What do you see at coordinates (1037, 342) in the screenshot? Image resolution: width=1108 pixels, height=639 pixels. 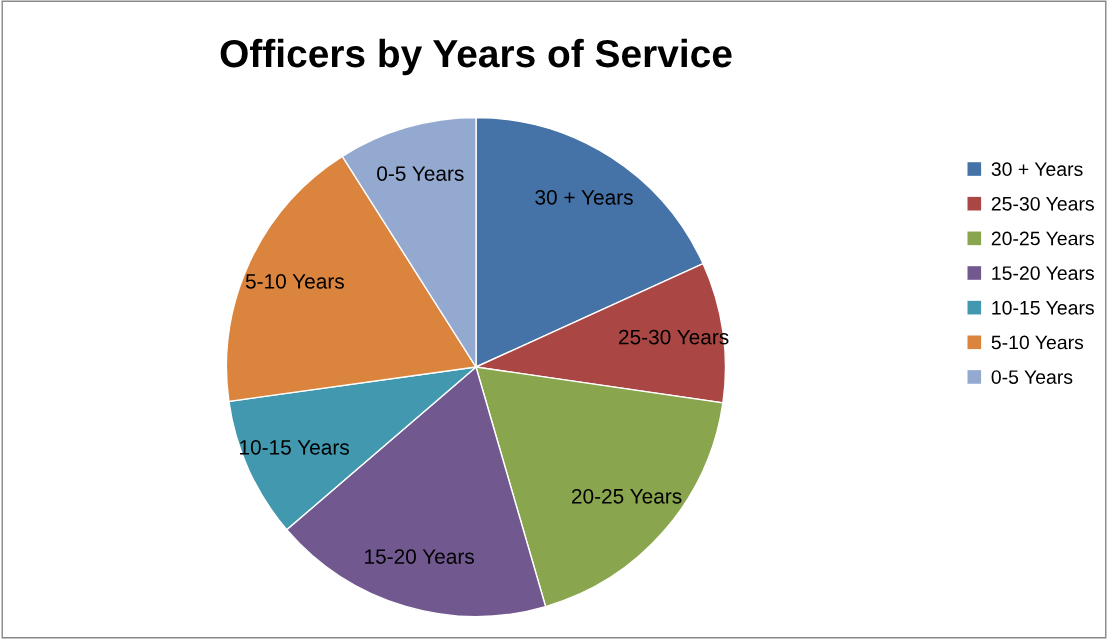 I see `legend-label: 5-10 Years` at bounding box center [1037, 342].